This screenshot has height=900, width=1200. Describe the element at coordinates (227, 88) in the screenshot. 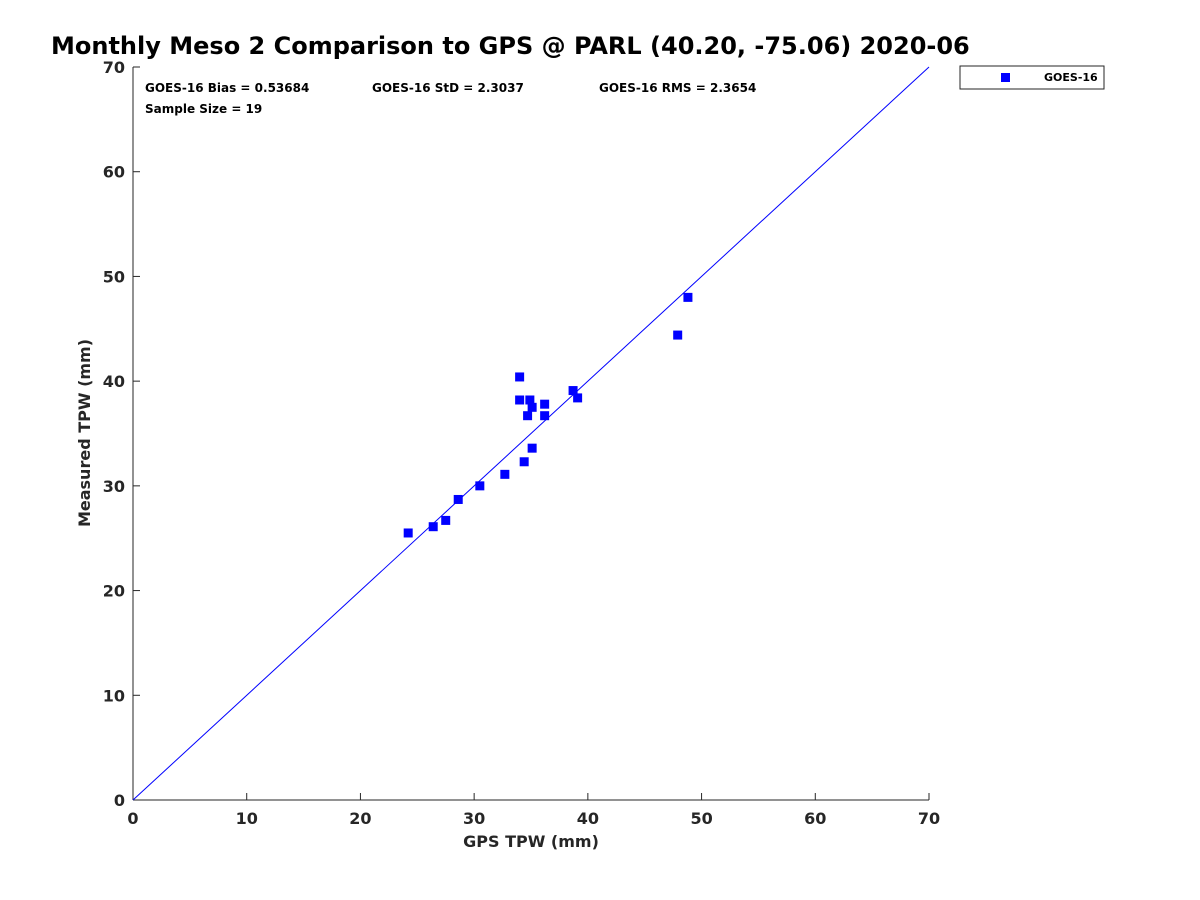

I see `bias-annotation: GOES-16 Bias = 0.53684` at that location.